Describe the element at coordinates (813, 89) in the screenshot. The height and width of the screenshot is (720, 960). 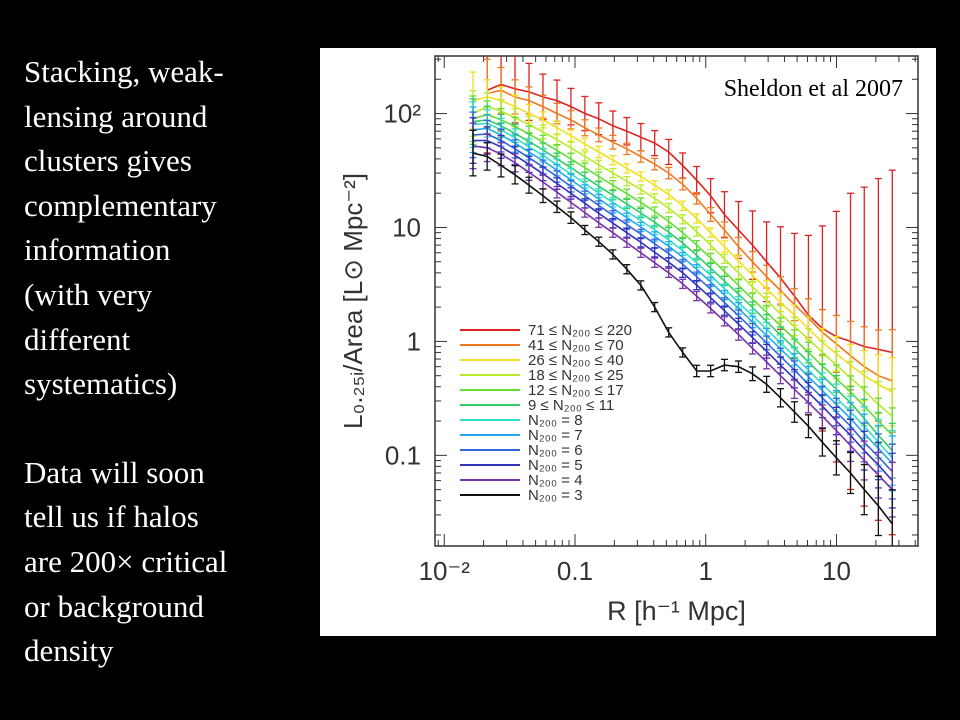
I see `chart-annotation: Sheldon et al 2007` at that location.